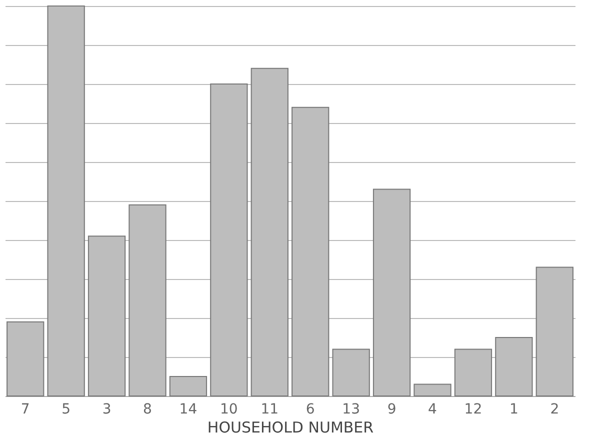  I want to click on x-tick-label: 6, so click(310, 410).